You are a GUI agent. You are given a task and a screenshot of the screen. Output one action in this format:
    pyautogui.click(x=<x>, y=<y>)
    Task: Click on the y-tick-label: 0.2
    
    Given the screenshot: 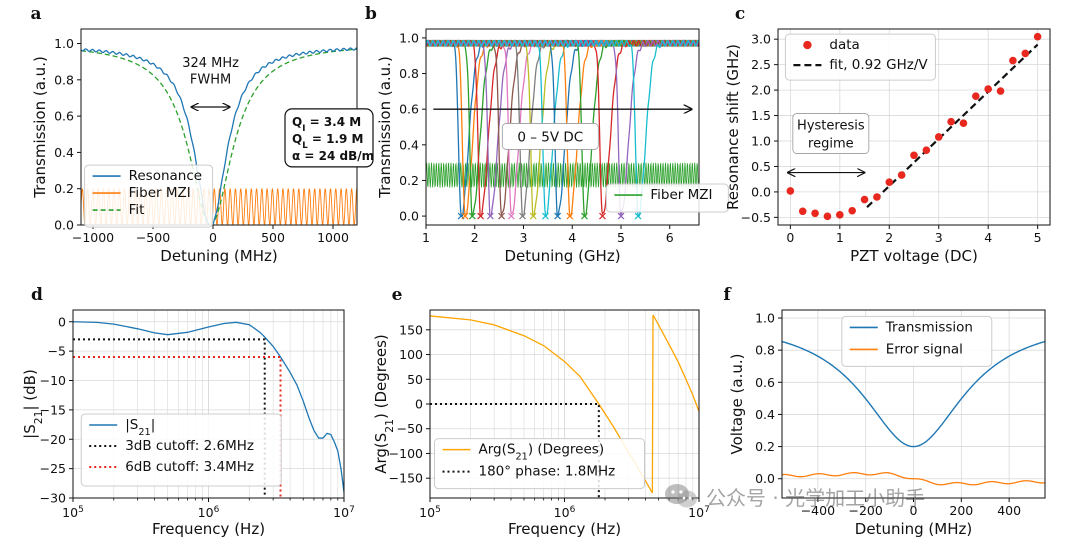 What is the action you would take?
    pyautogui.click(x=409, y=180)
    